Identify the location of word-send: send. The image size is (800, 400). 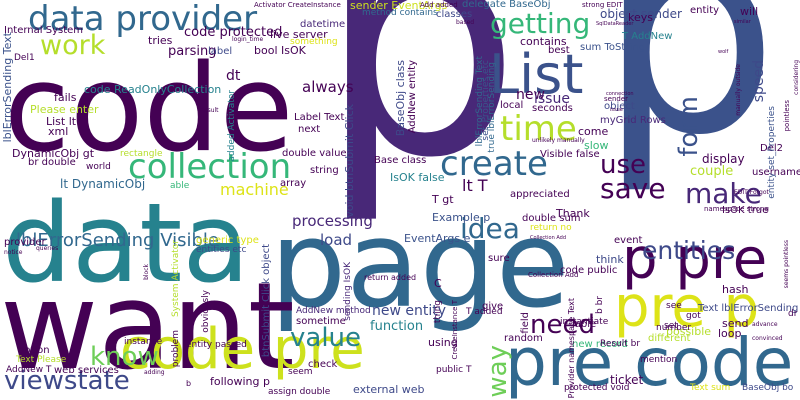
(735, 323).